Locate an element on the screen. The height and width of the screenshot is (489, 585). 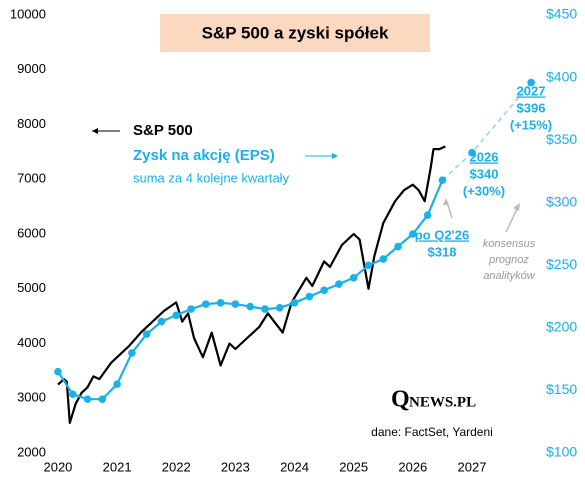
pointer-arrow is located at coordinates (512, 219).